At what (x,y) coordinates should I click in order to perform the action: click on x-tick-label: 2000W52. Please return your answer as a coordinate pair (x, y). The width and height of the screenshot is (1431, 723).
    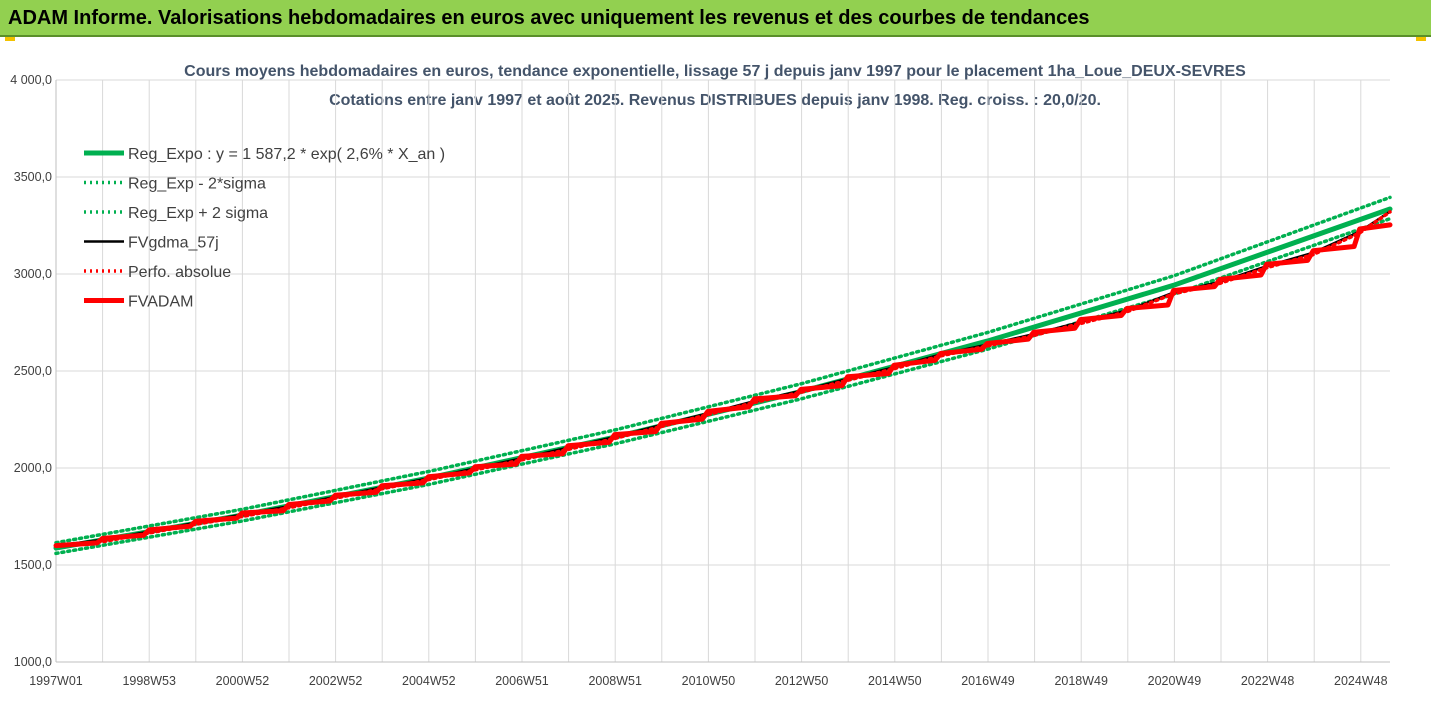
    Looking at the image, I should click on (243, 681).